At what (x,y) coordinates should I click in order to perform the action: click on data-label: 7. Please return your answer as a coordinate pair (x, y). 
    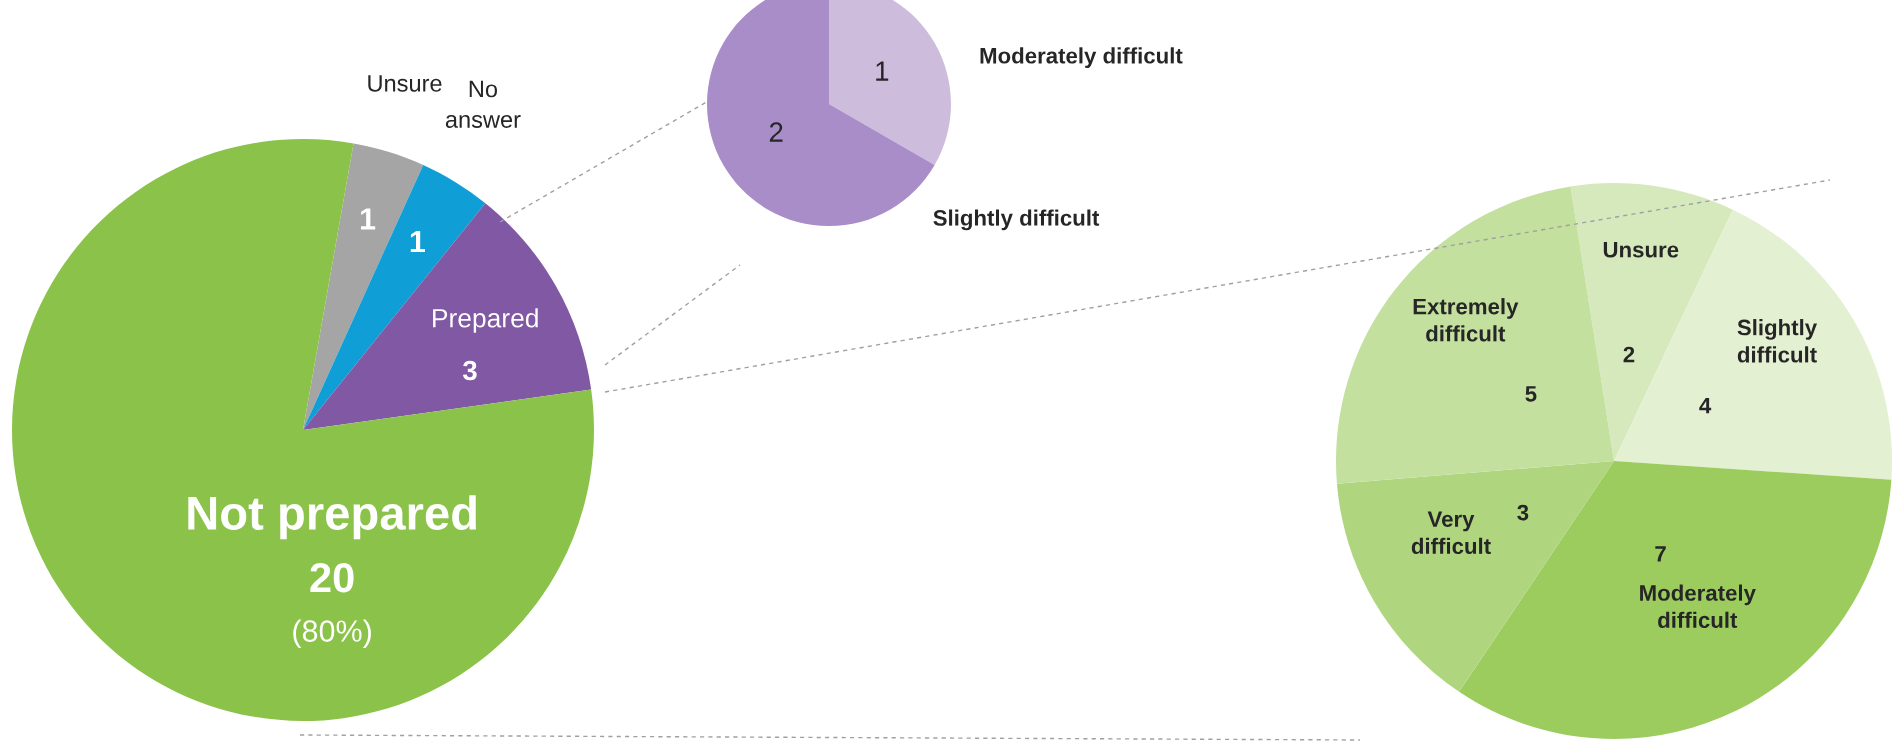
    Looking at the image, I should click on (1660, 554).